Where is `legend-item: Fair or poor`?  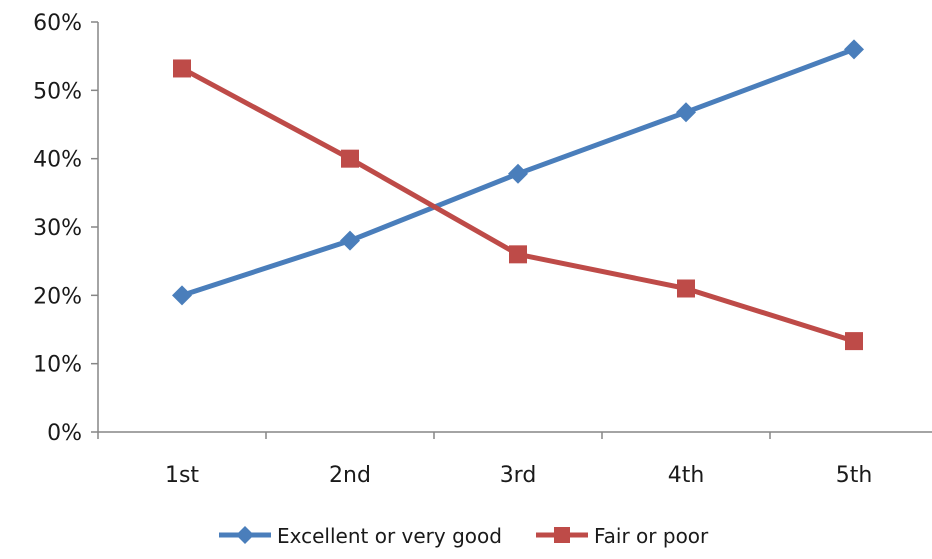
legend-item: Fair or poor is located at coordinates (622, 536).